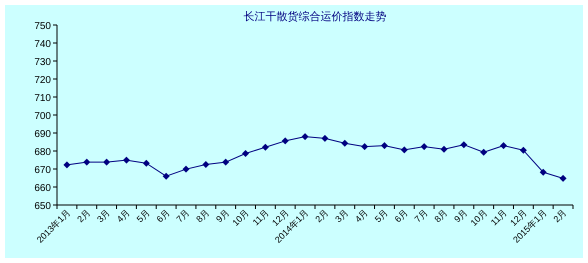 This screenshot has width=588, height=263. Describe the element at coordinates (43, 62) in the screenshot. I see `y-tick-label: 730` at that location.